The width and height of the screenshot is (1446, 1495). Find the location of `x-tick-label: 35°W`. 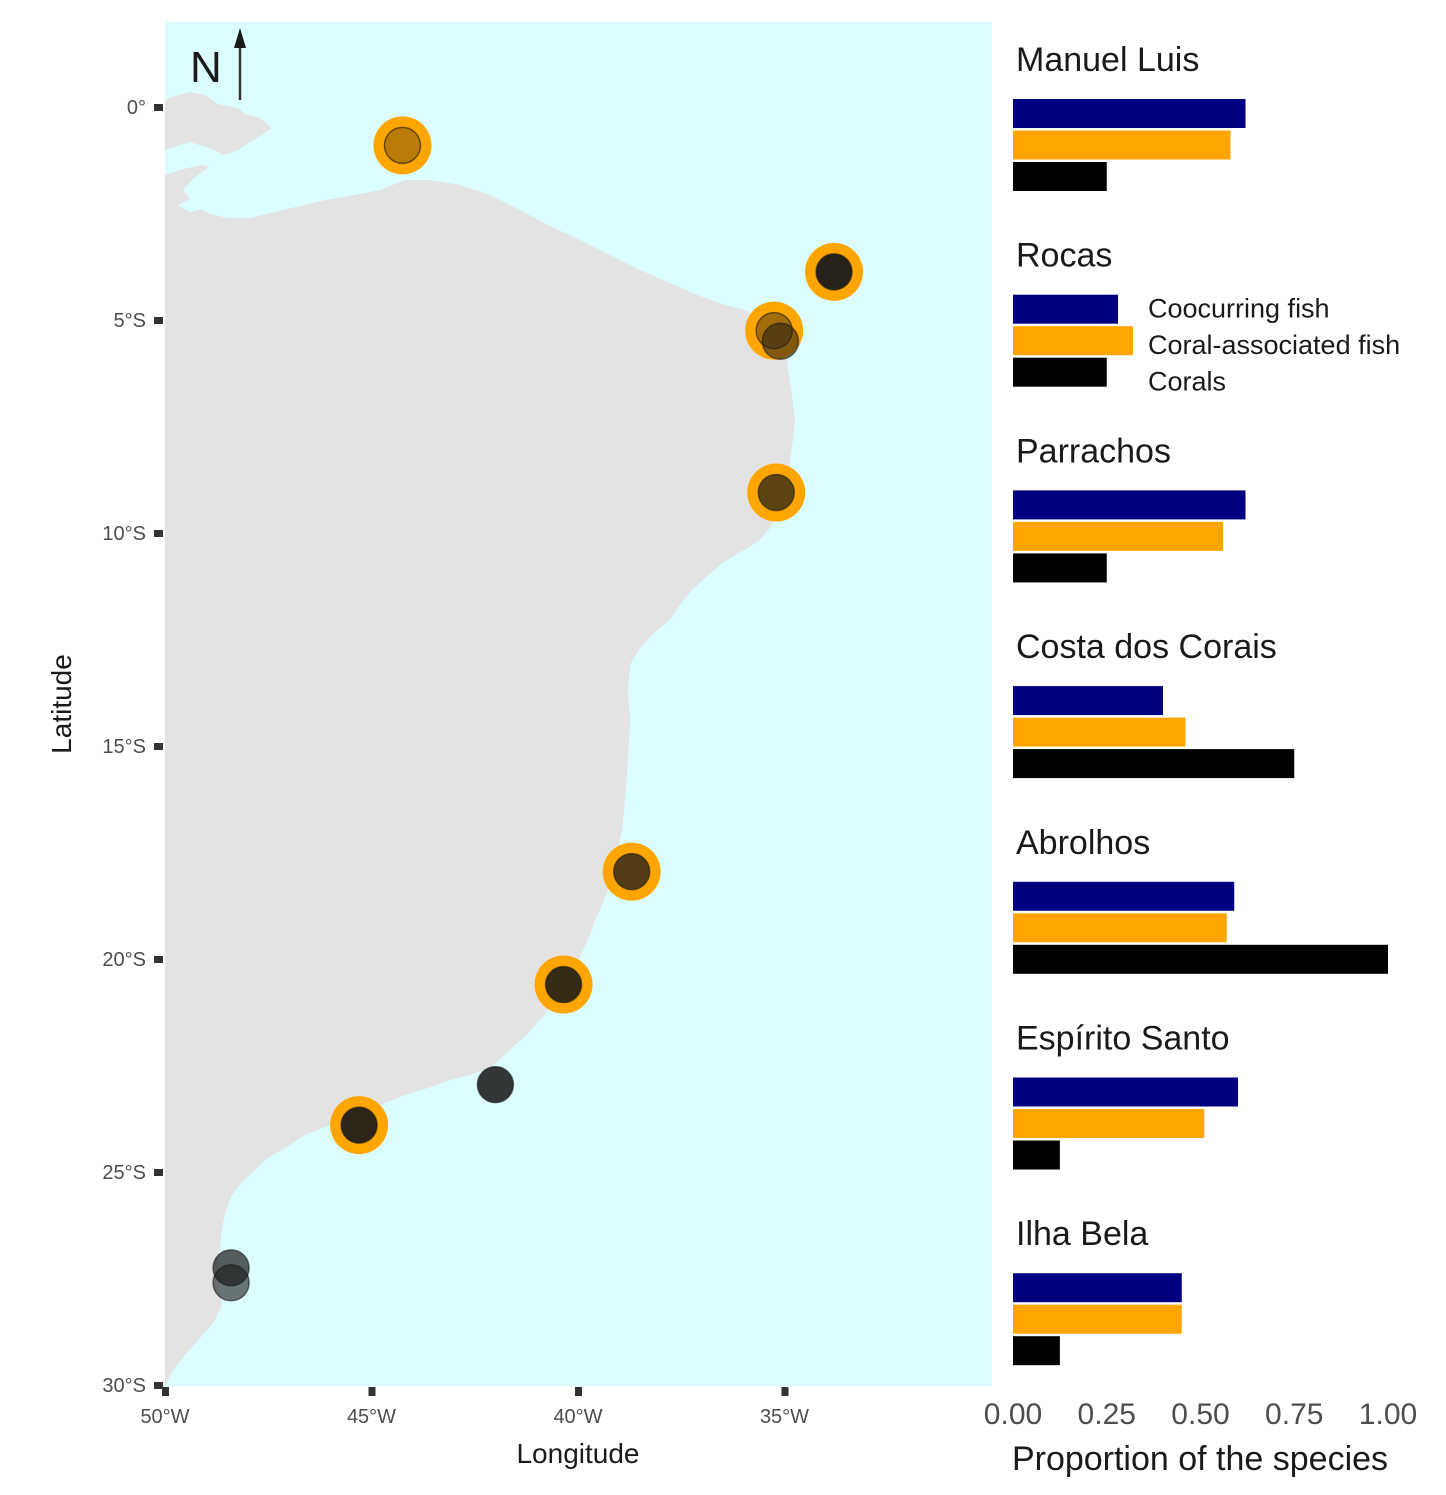

x-tick-label: 35°W is located at coordinates (784, 1417).